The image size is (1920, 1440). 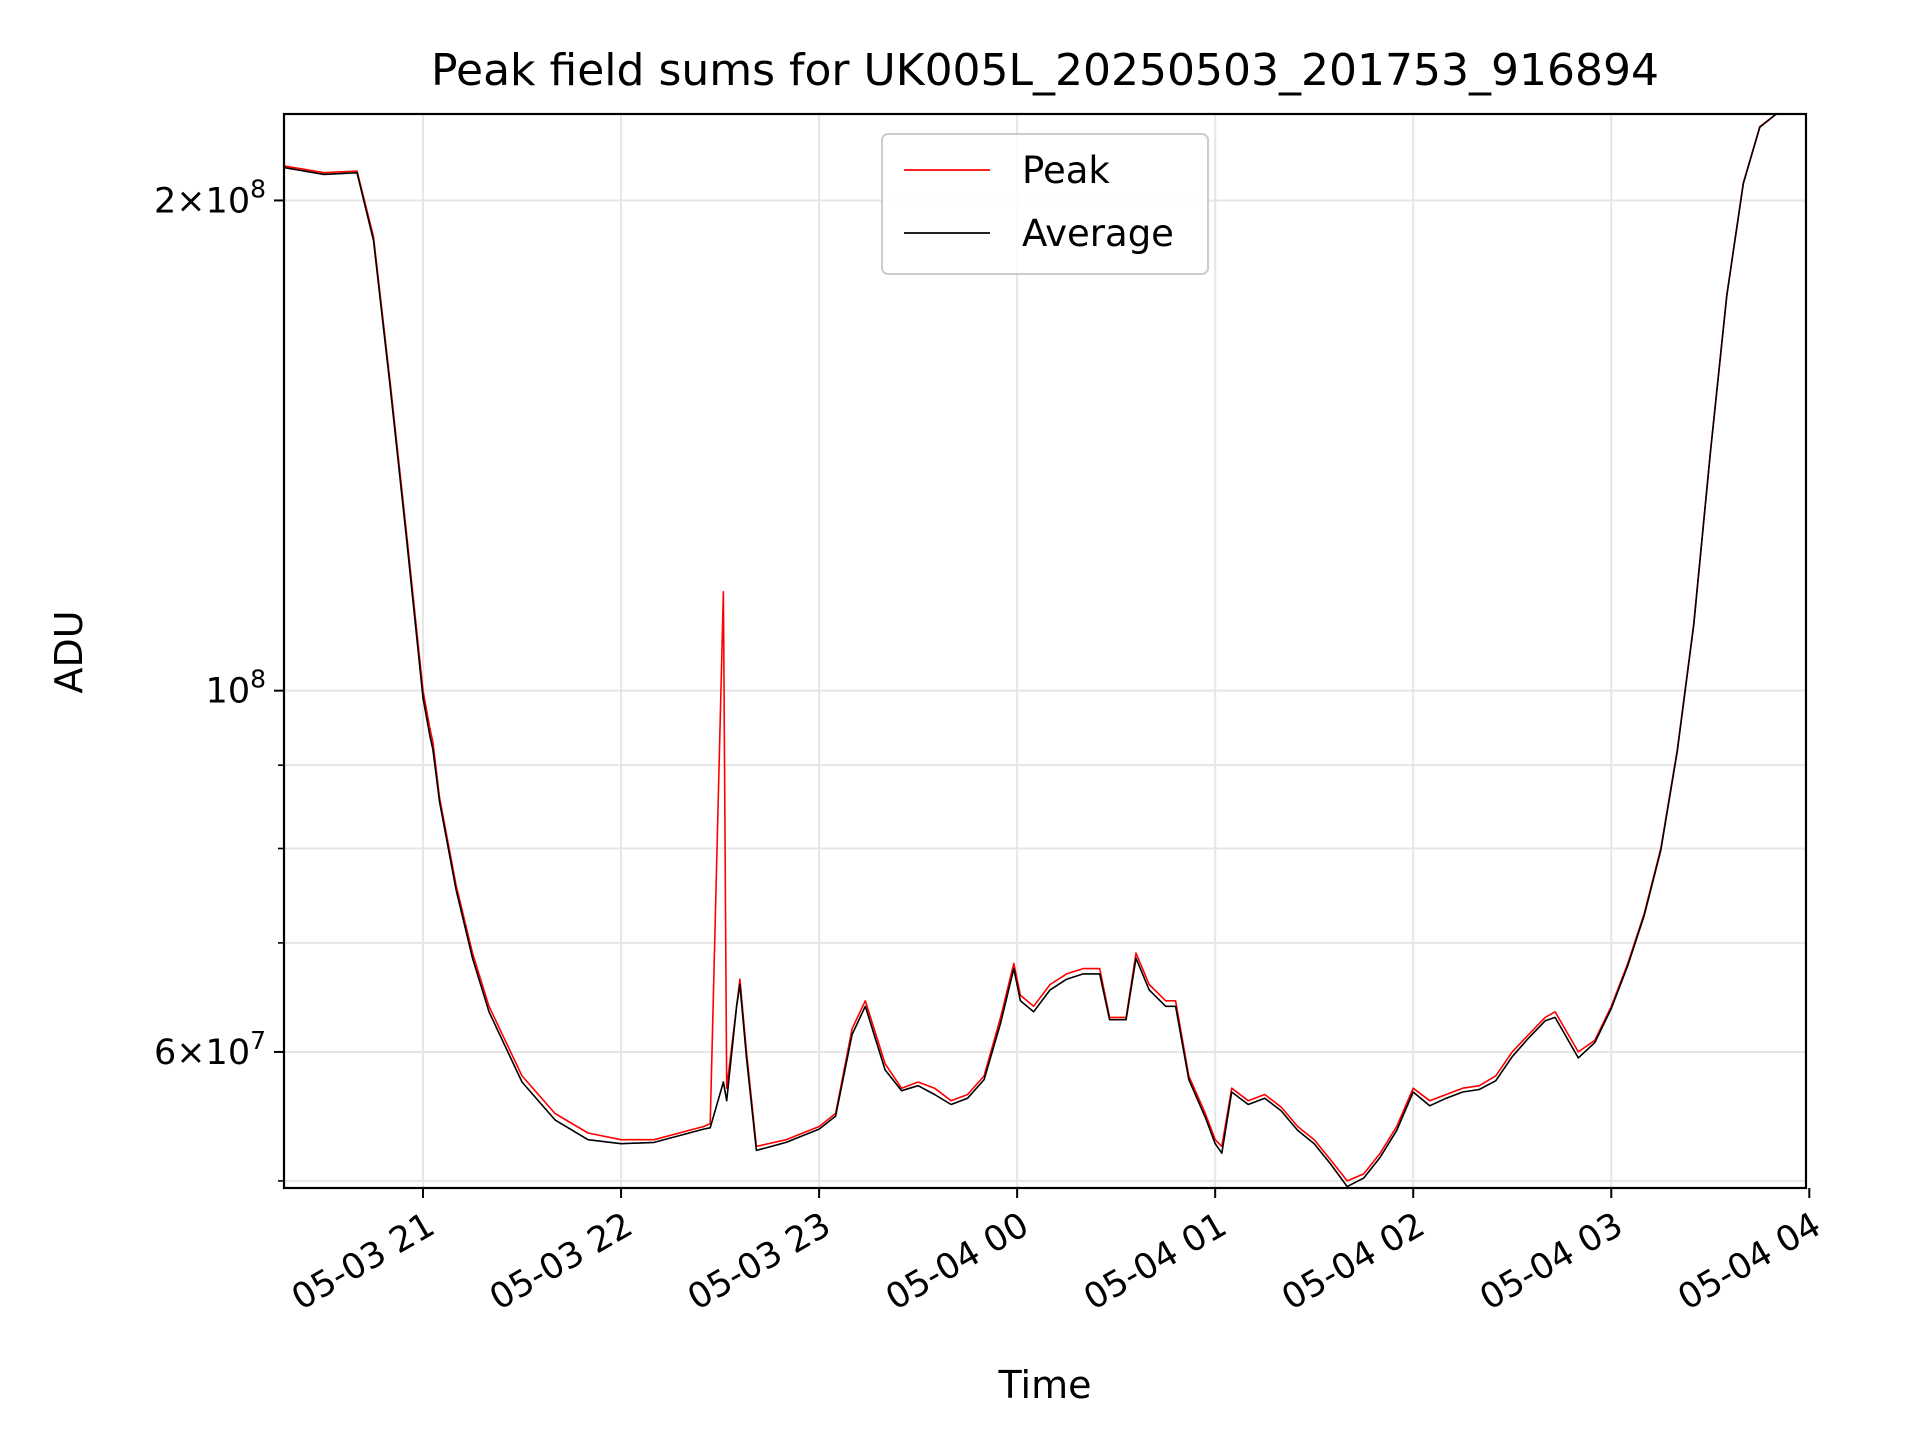 I want to click on y-tick-label: 2×108, so click(x=210, y=197).